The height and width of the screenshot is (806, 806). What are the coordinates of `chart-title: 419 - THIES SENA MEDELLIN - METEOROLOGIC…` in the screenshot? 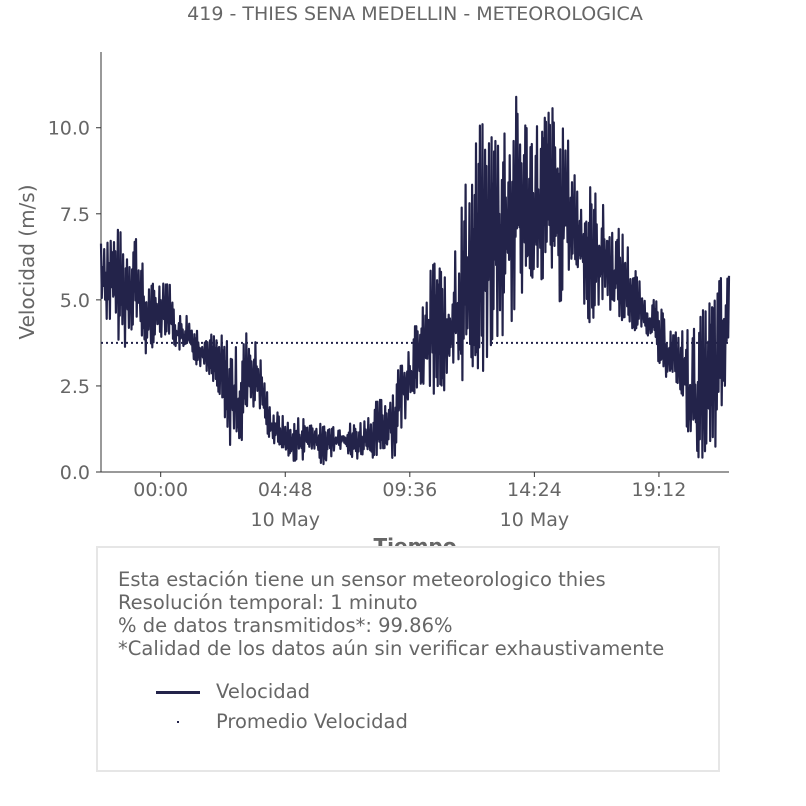 It's located at (415, 14).